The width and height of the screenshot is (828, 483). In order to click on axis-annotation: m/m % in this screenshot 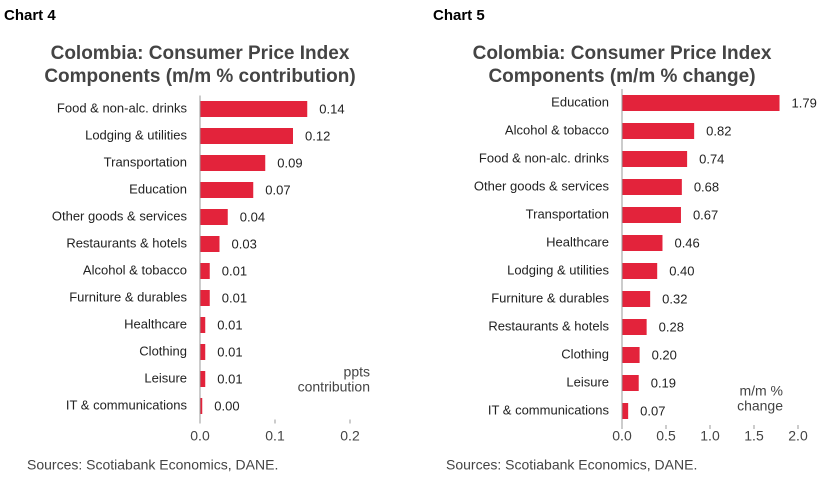, I will do `click(761, 391)`.